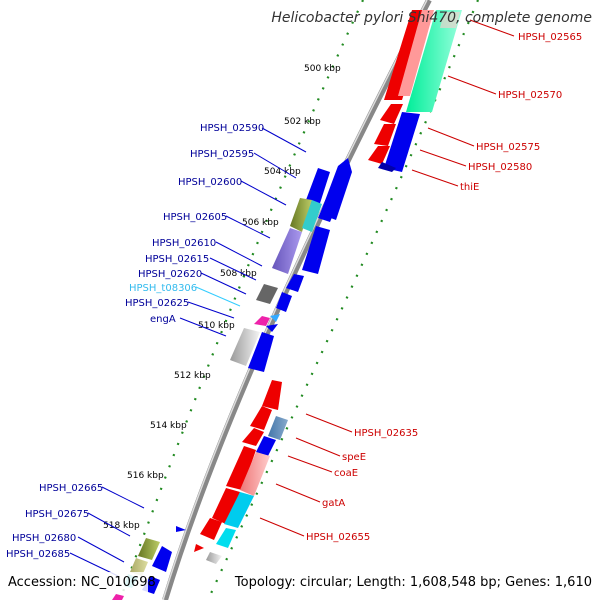 The width and height of the screenshot is (600, 600). I want to click on gene-label: engA, so click(163, 319).